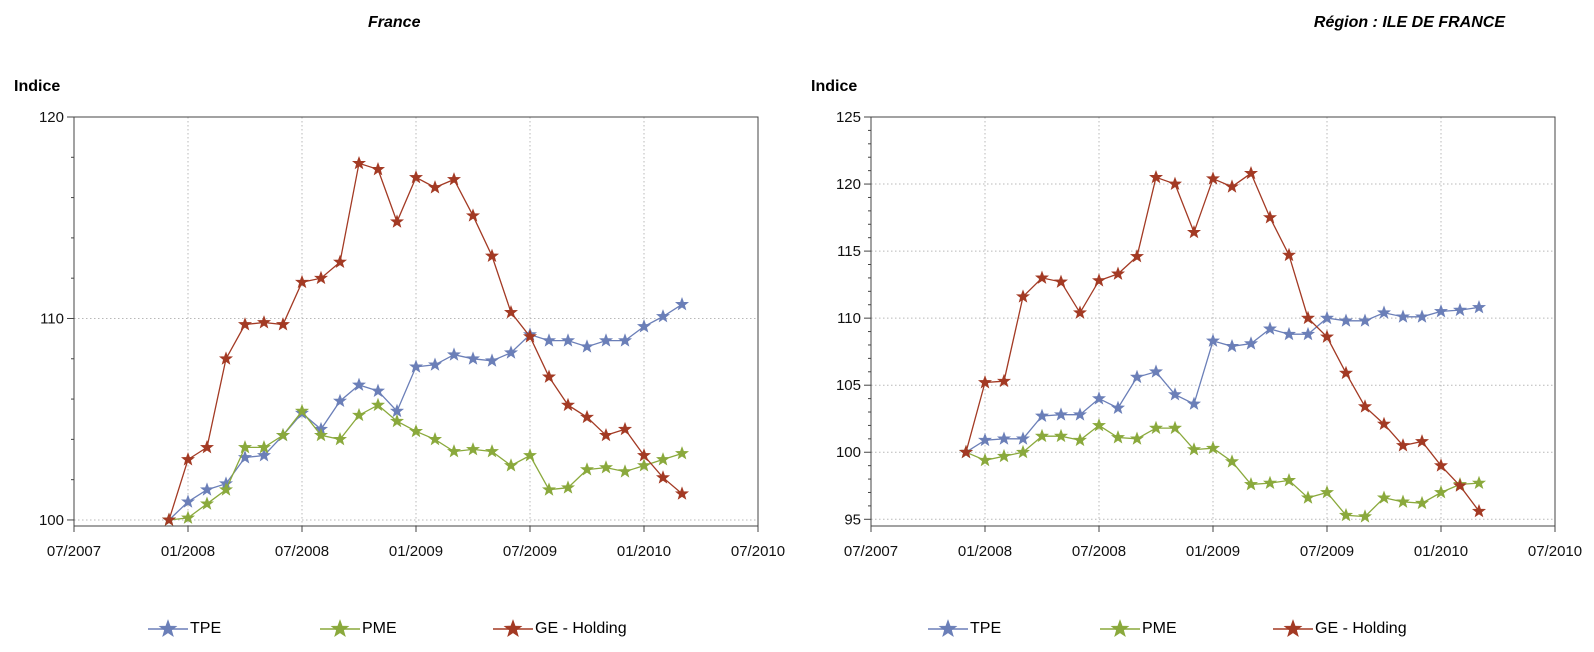  I want to click on legend-label: PME, so click(379, 628).